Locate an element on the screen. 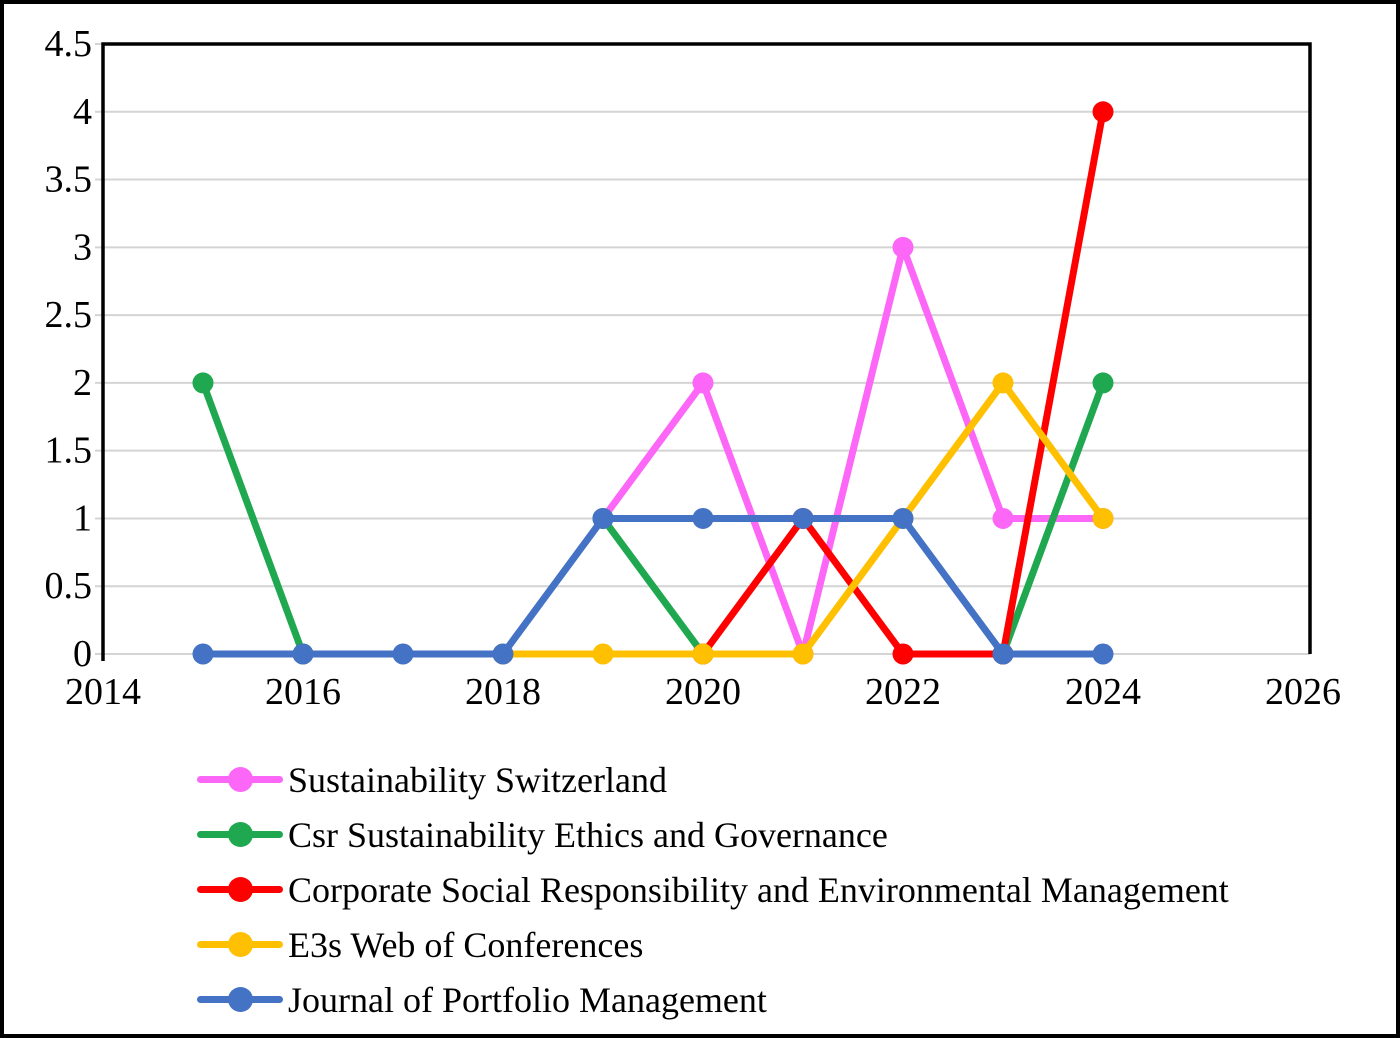 The height and width of the screenshot is (1038, 1400). legend-item-label: Journal of Portfolio Management is located at coordinates (527, 999).